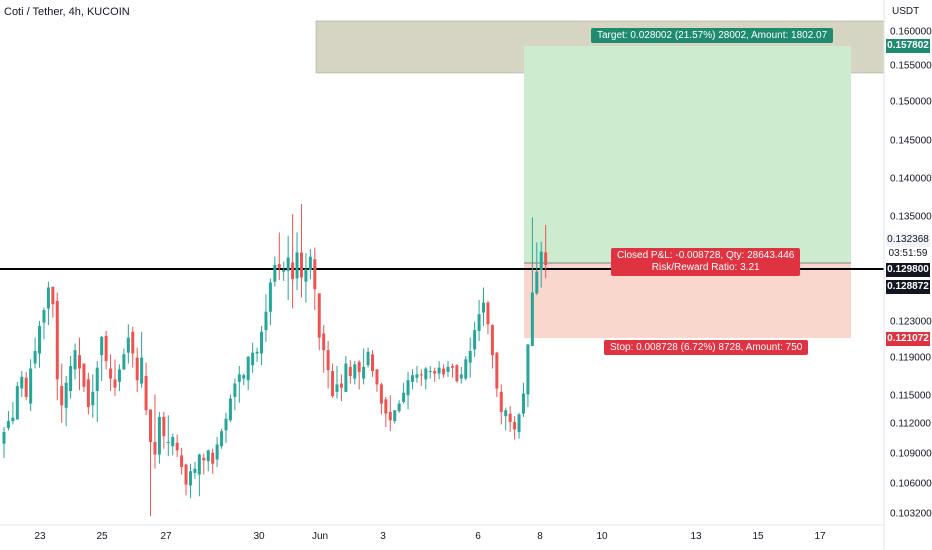 The image size is (932, 550). What do you see at coordinates (911, 102) in the screenshot?
I see `price-tick: 0.150000` at bounding box center [911, 102].